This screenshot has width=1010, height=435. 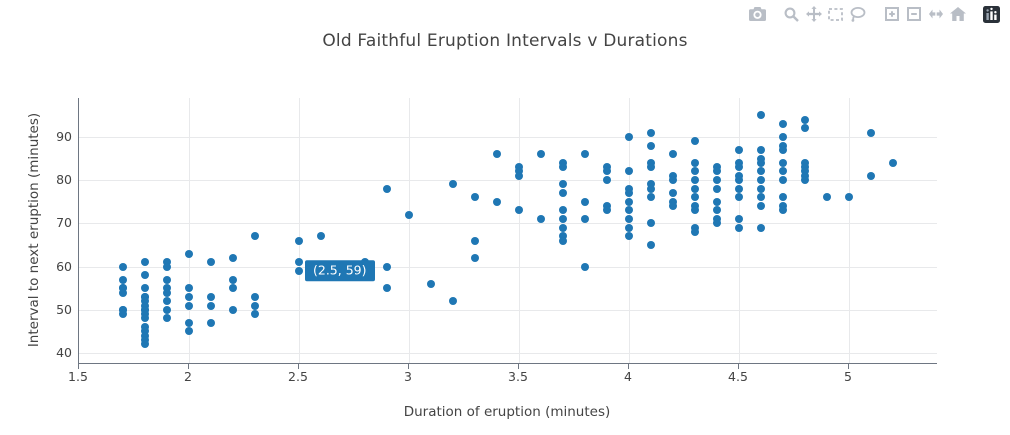 What do you see at coordinates (857, 14) in the screenshot?
I see `lasso-button` at bounding box center [857, 14].